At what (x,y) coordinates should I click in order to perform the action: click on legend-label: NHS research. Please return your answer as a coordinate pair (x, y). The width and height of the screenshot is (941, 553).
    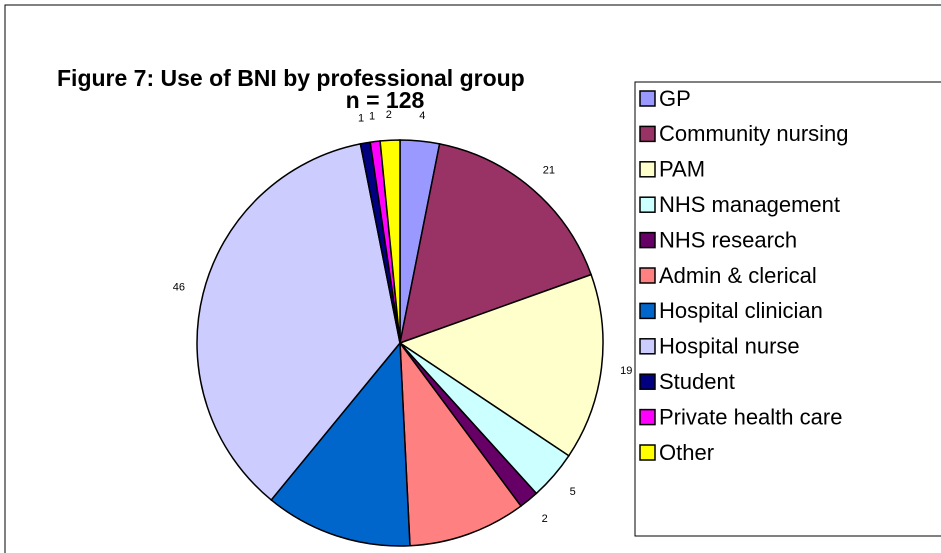
    Looking at the image, I should click on (728, 239).